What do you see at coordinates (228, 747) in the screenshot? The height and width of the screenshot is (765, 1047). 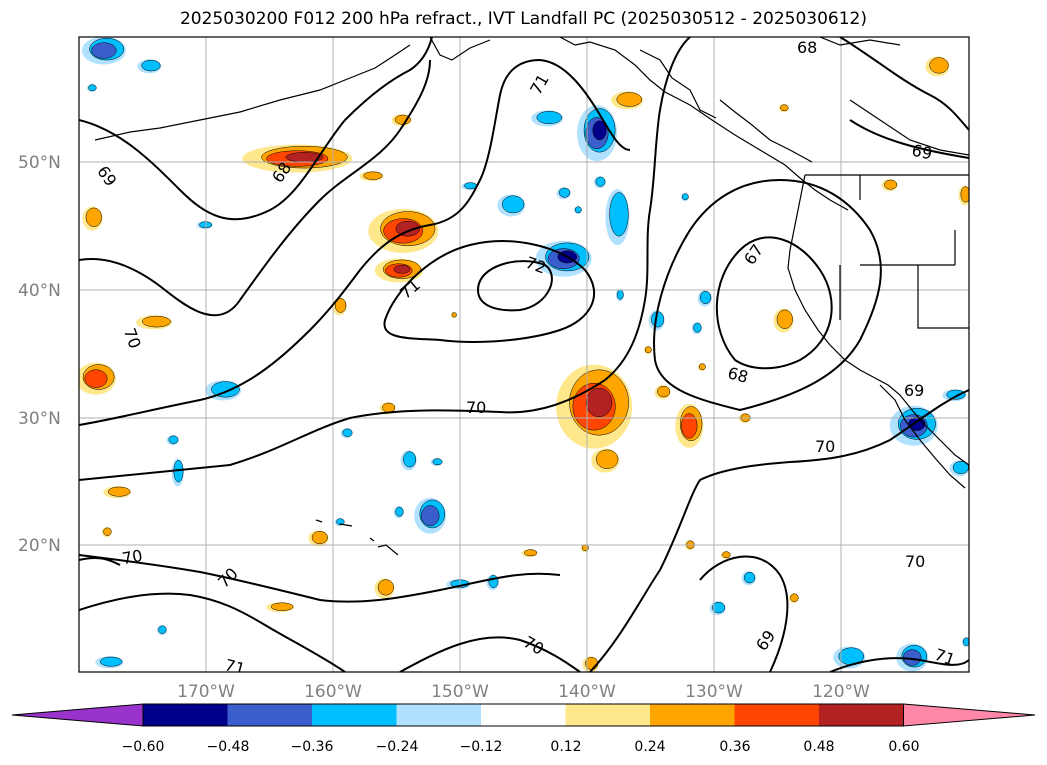 I see `colorbar-tick-label: −0.48` at bounding box center [228, 747].